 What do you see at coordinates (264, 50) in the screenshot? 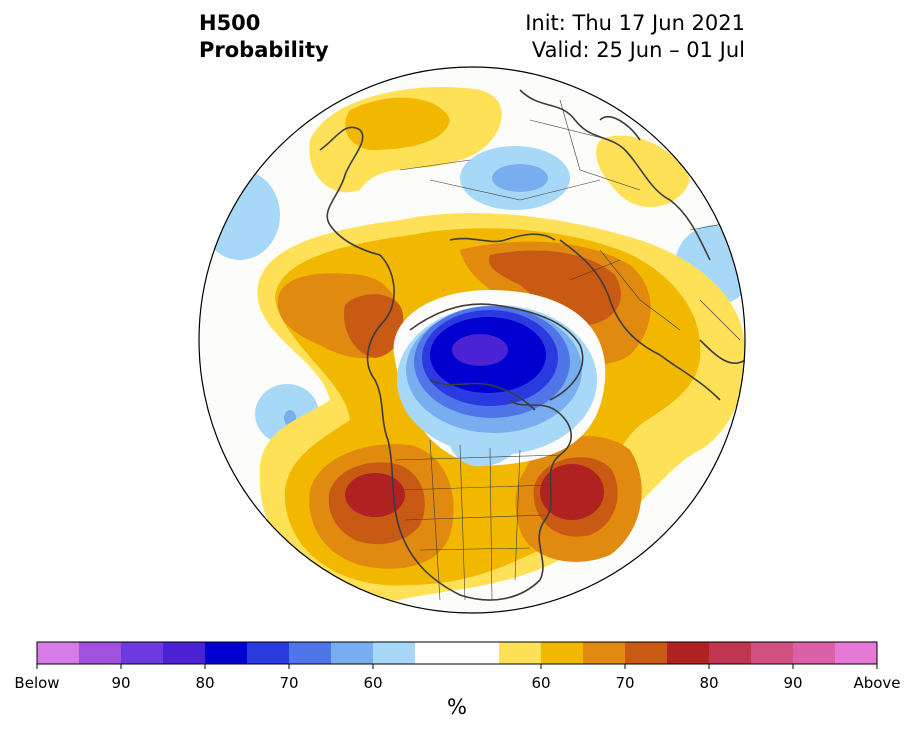
I see `title-type: Probability` at bounding box center [264, 50].